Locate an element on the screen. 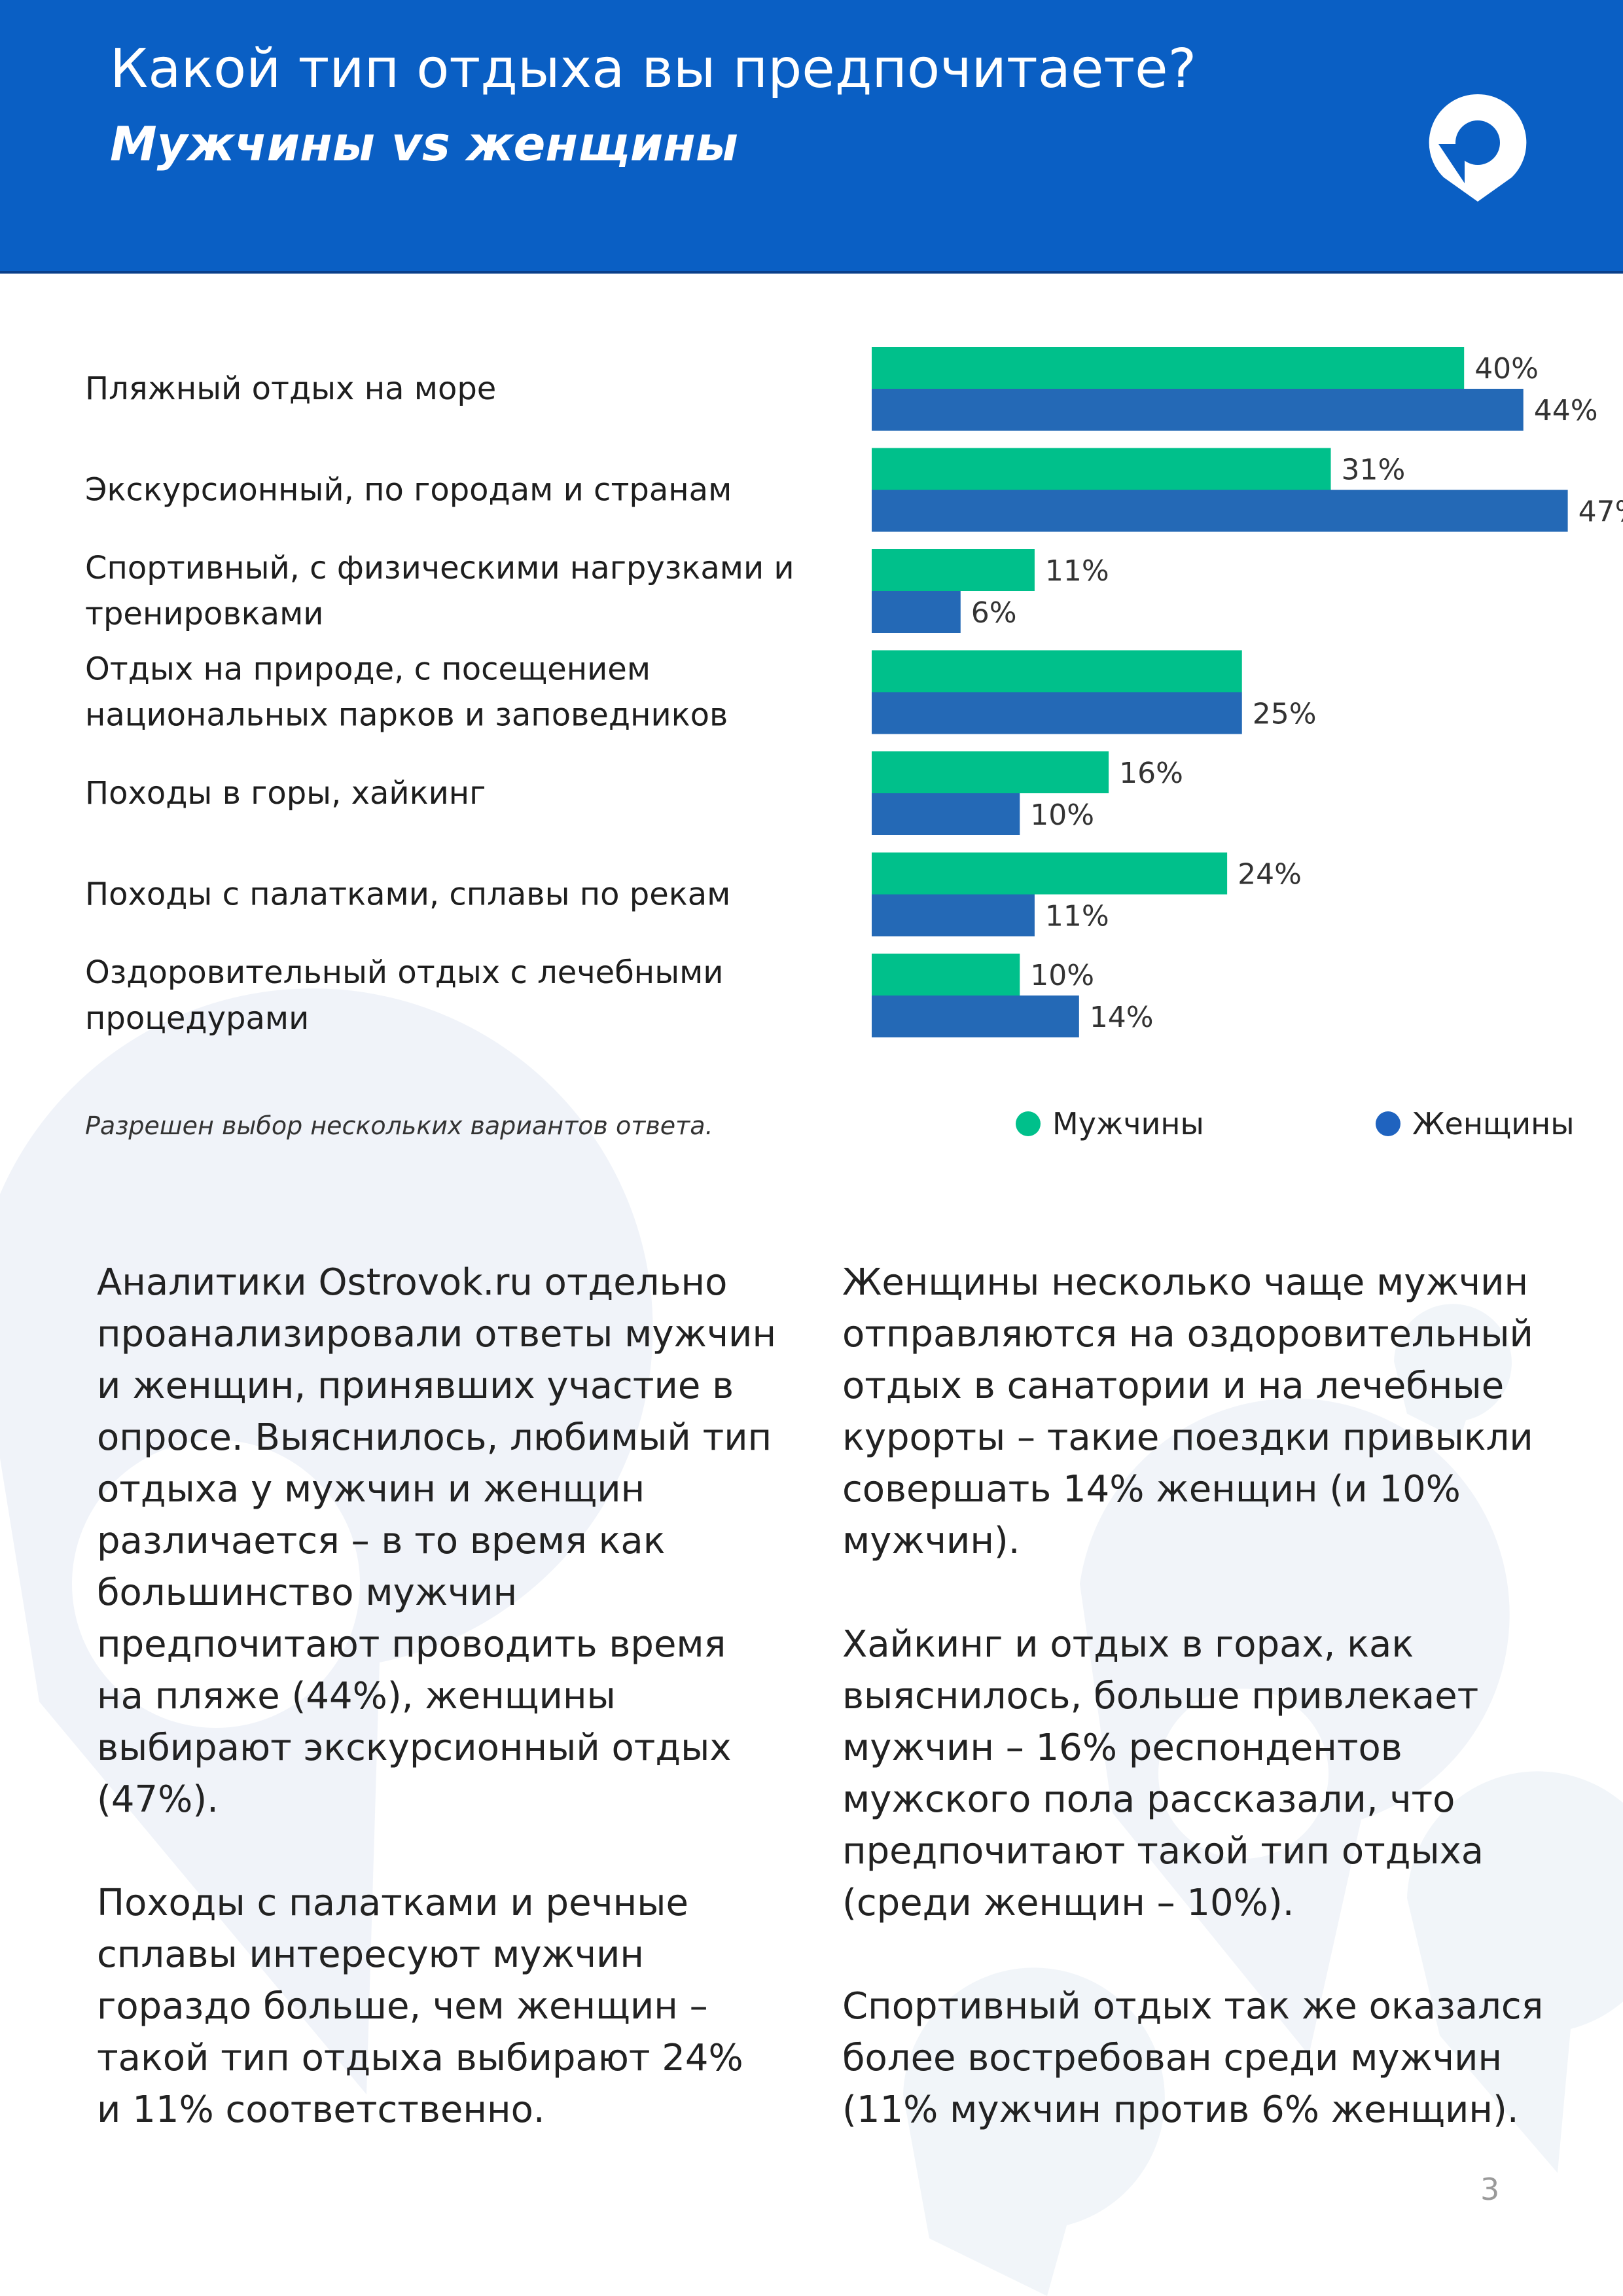  data-label-men: 16% is located at coordinates (1151, 773).